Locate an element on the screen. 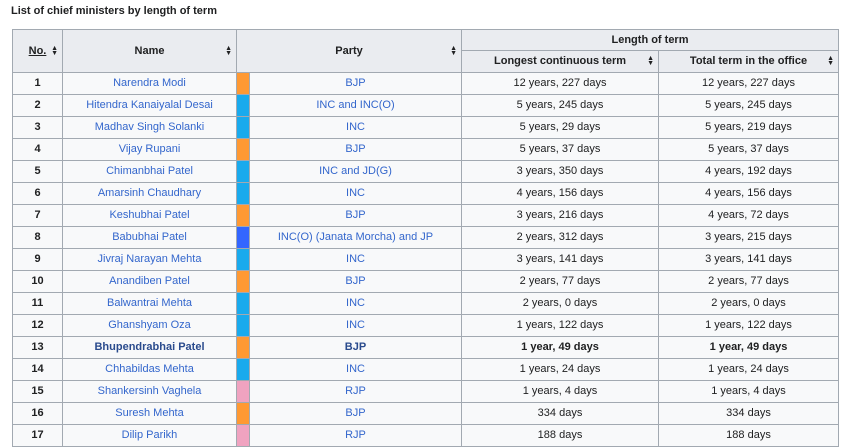  row-number-cell: 11 is located at coordinates (37, 303).